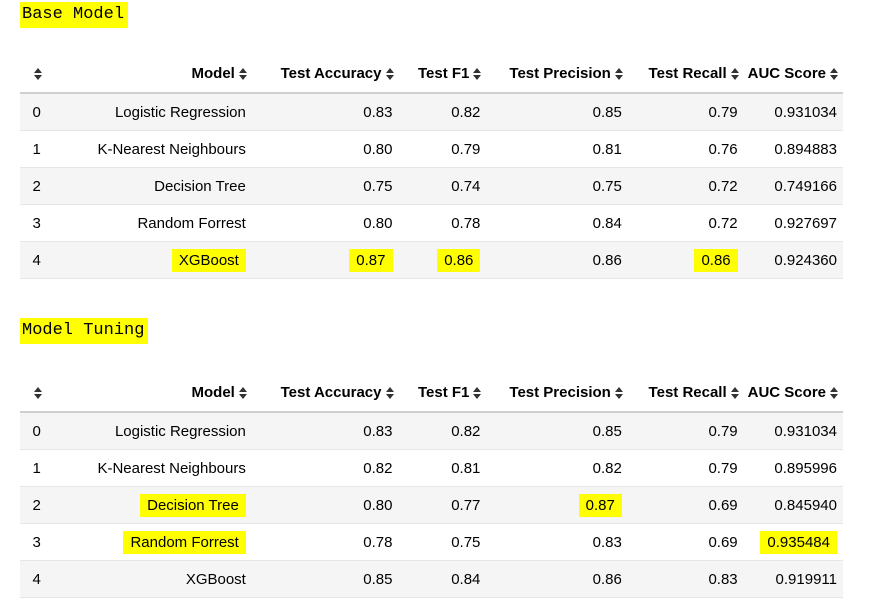 This screenshot has width=880, height=612. What do you see at coordinates (557, 505) in the screenshot?
I see `precision-cell: 0.87` at bounding box center [557, 505].